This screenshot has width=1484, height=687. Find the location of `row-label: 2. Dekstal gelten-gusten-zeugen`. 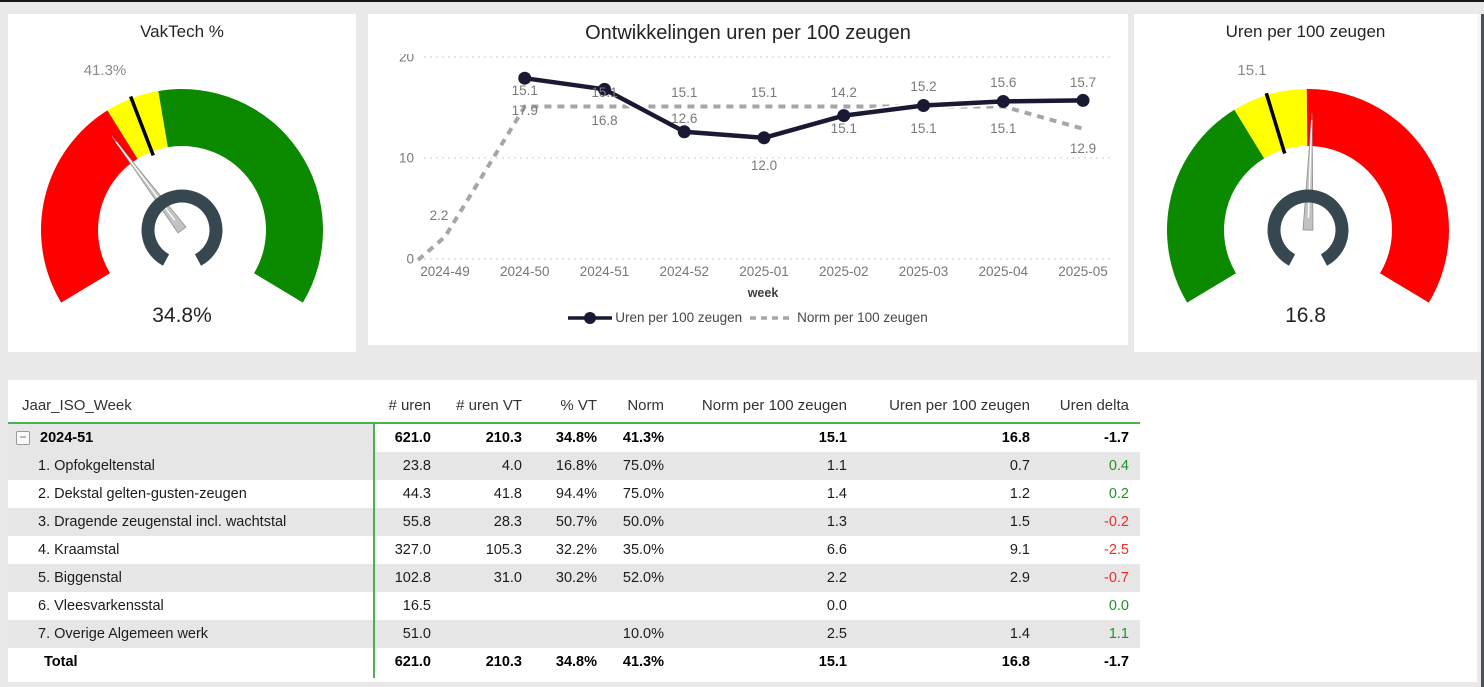

row-label: 2. Dekstal gelten-gusten-zeugen is located at coordinates (142, 494).